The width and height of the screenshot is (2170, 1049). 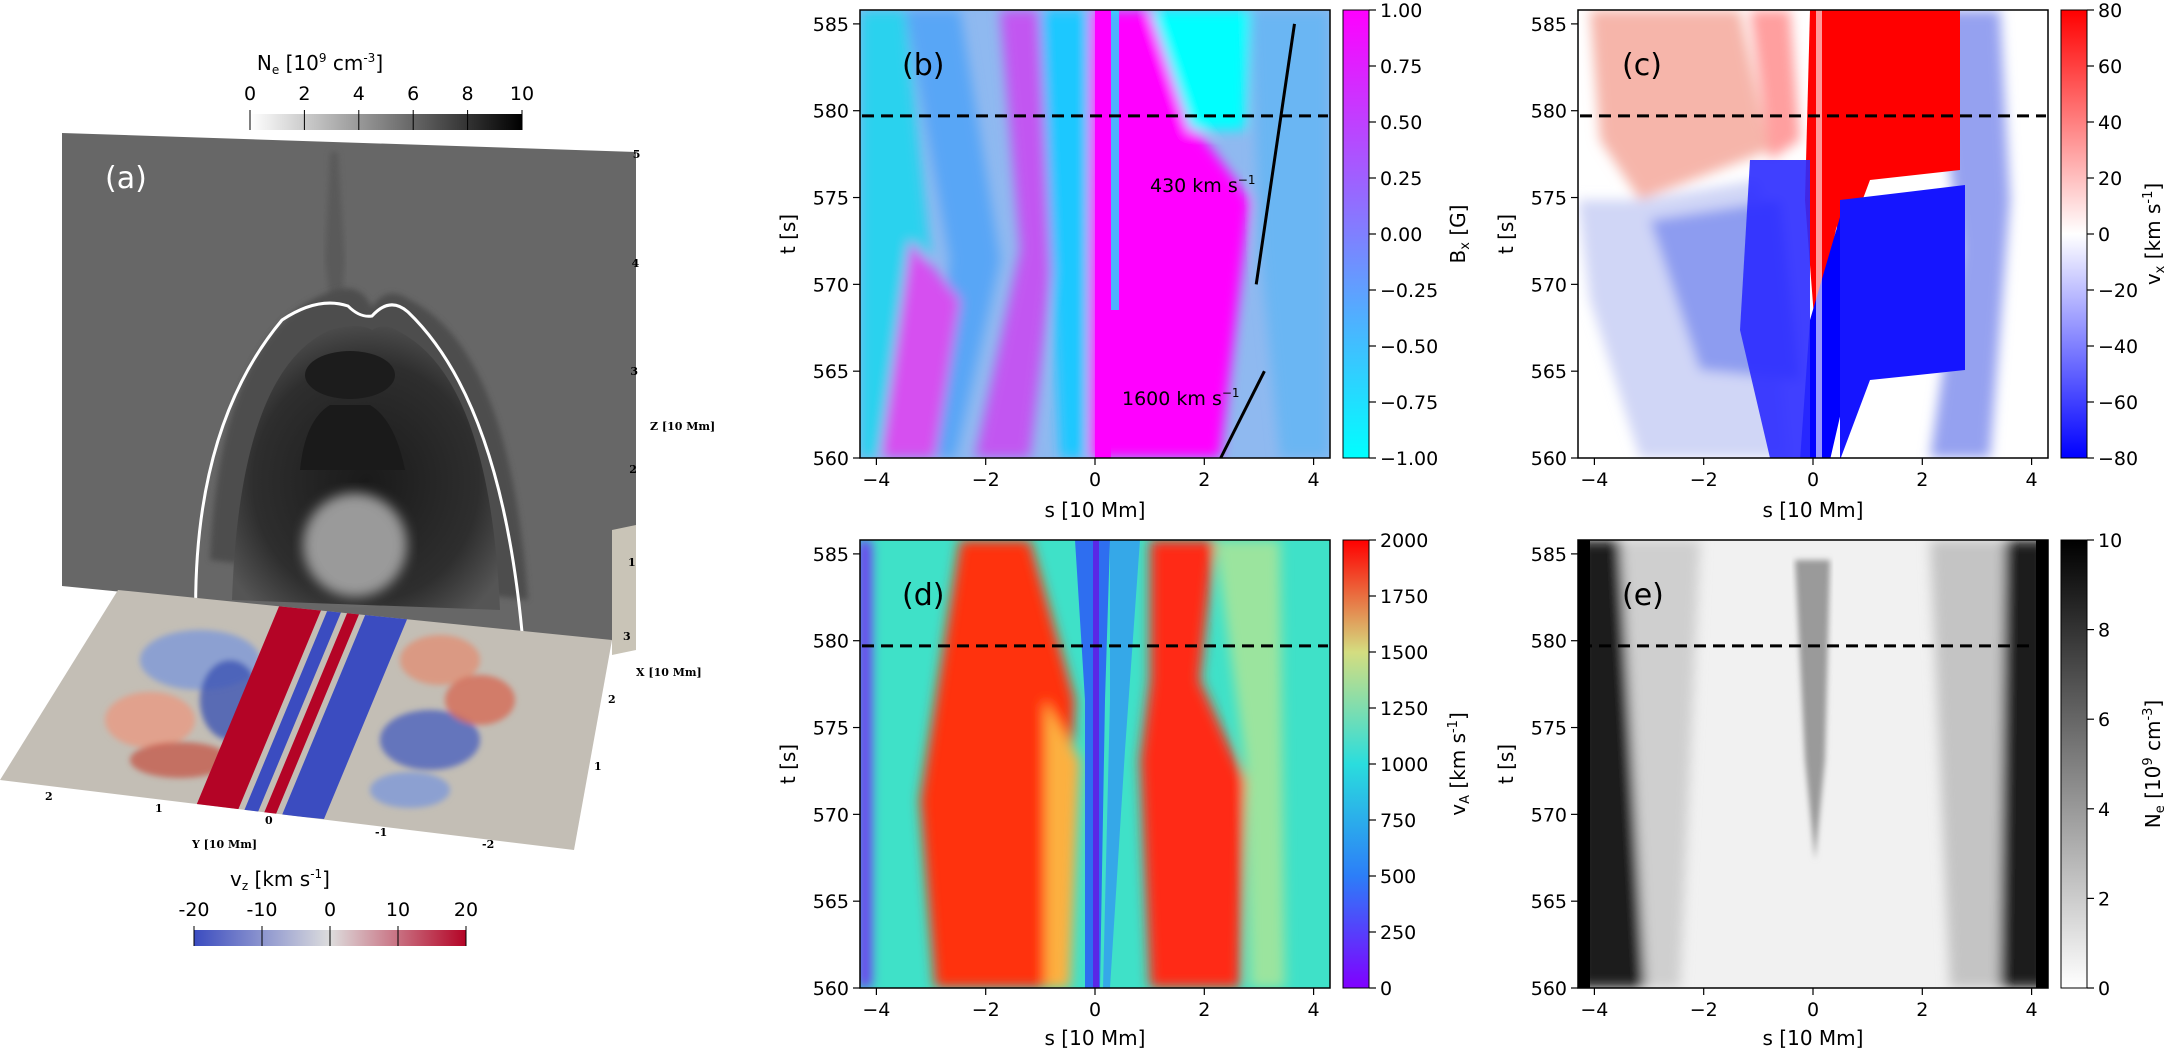 What do you see at coordinates (1401, 123) in the screenshot?
I see `panel-b-colorbar-tick-label: 0.50` at bounding box center [1401, 123].